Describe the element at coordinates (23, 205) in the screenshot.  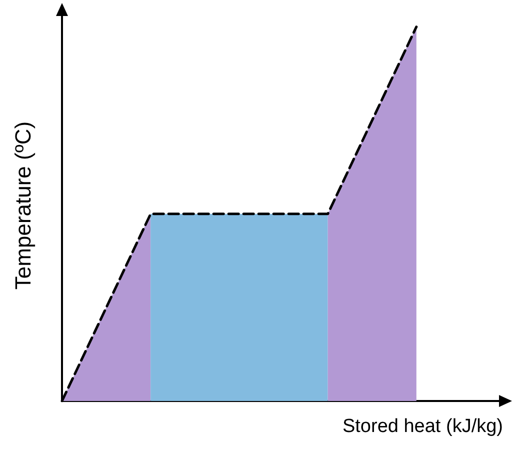
I see `y-axis-title: Temperature (ºC)` at that location.